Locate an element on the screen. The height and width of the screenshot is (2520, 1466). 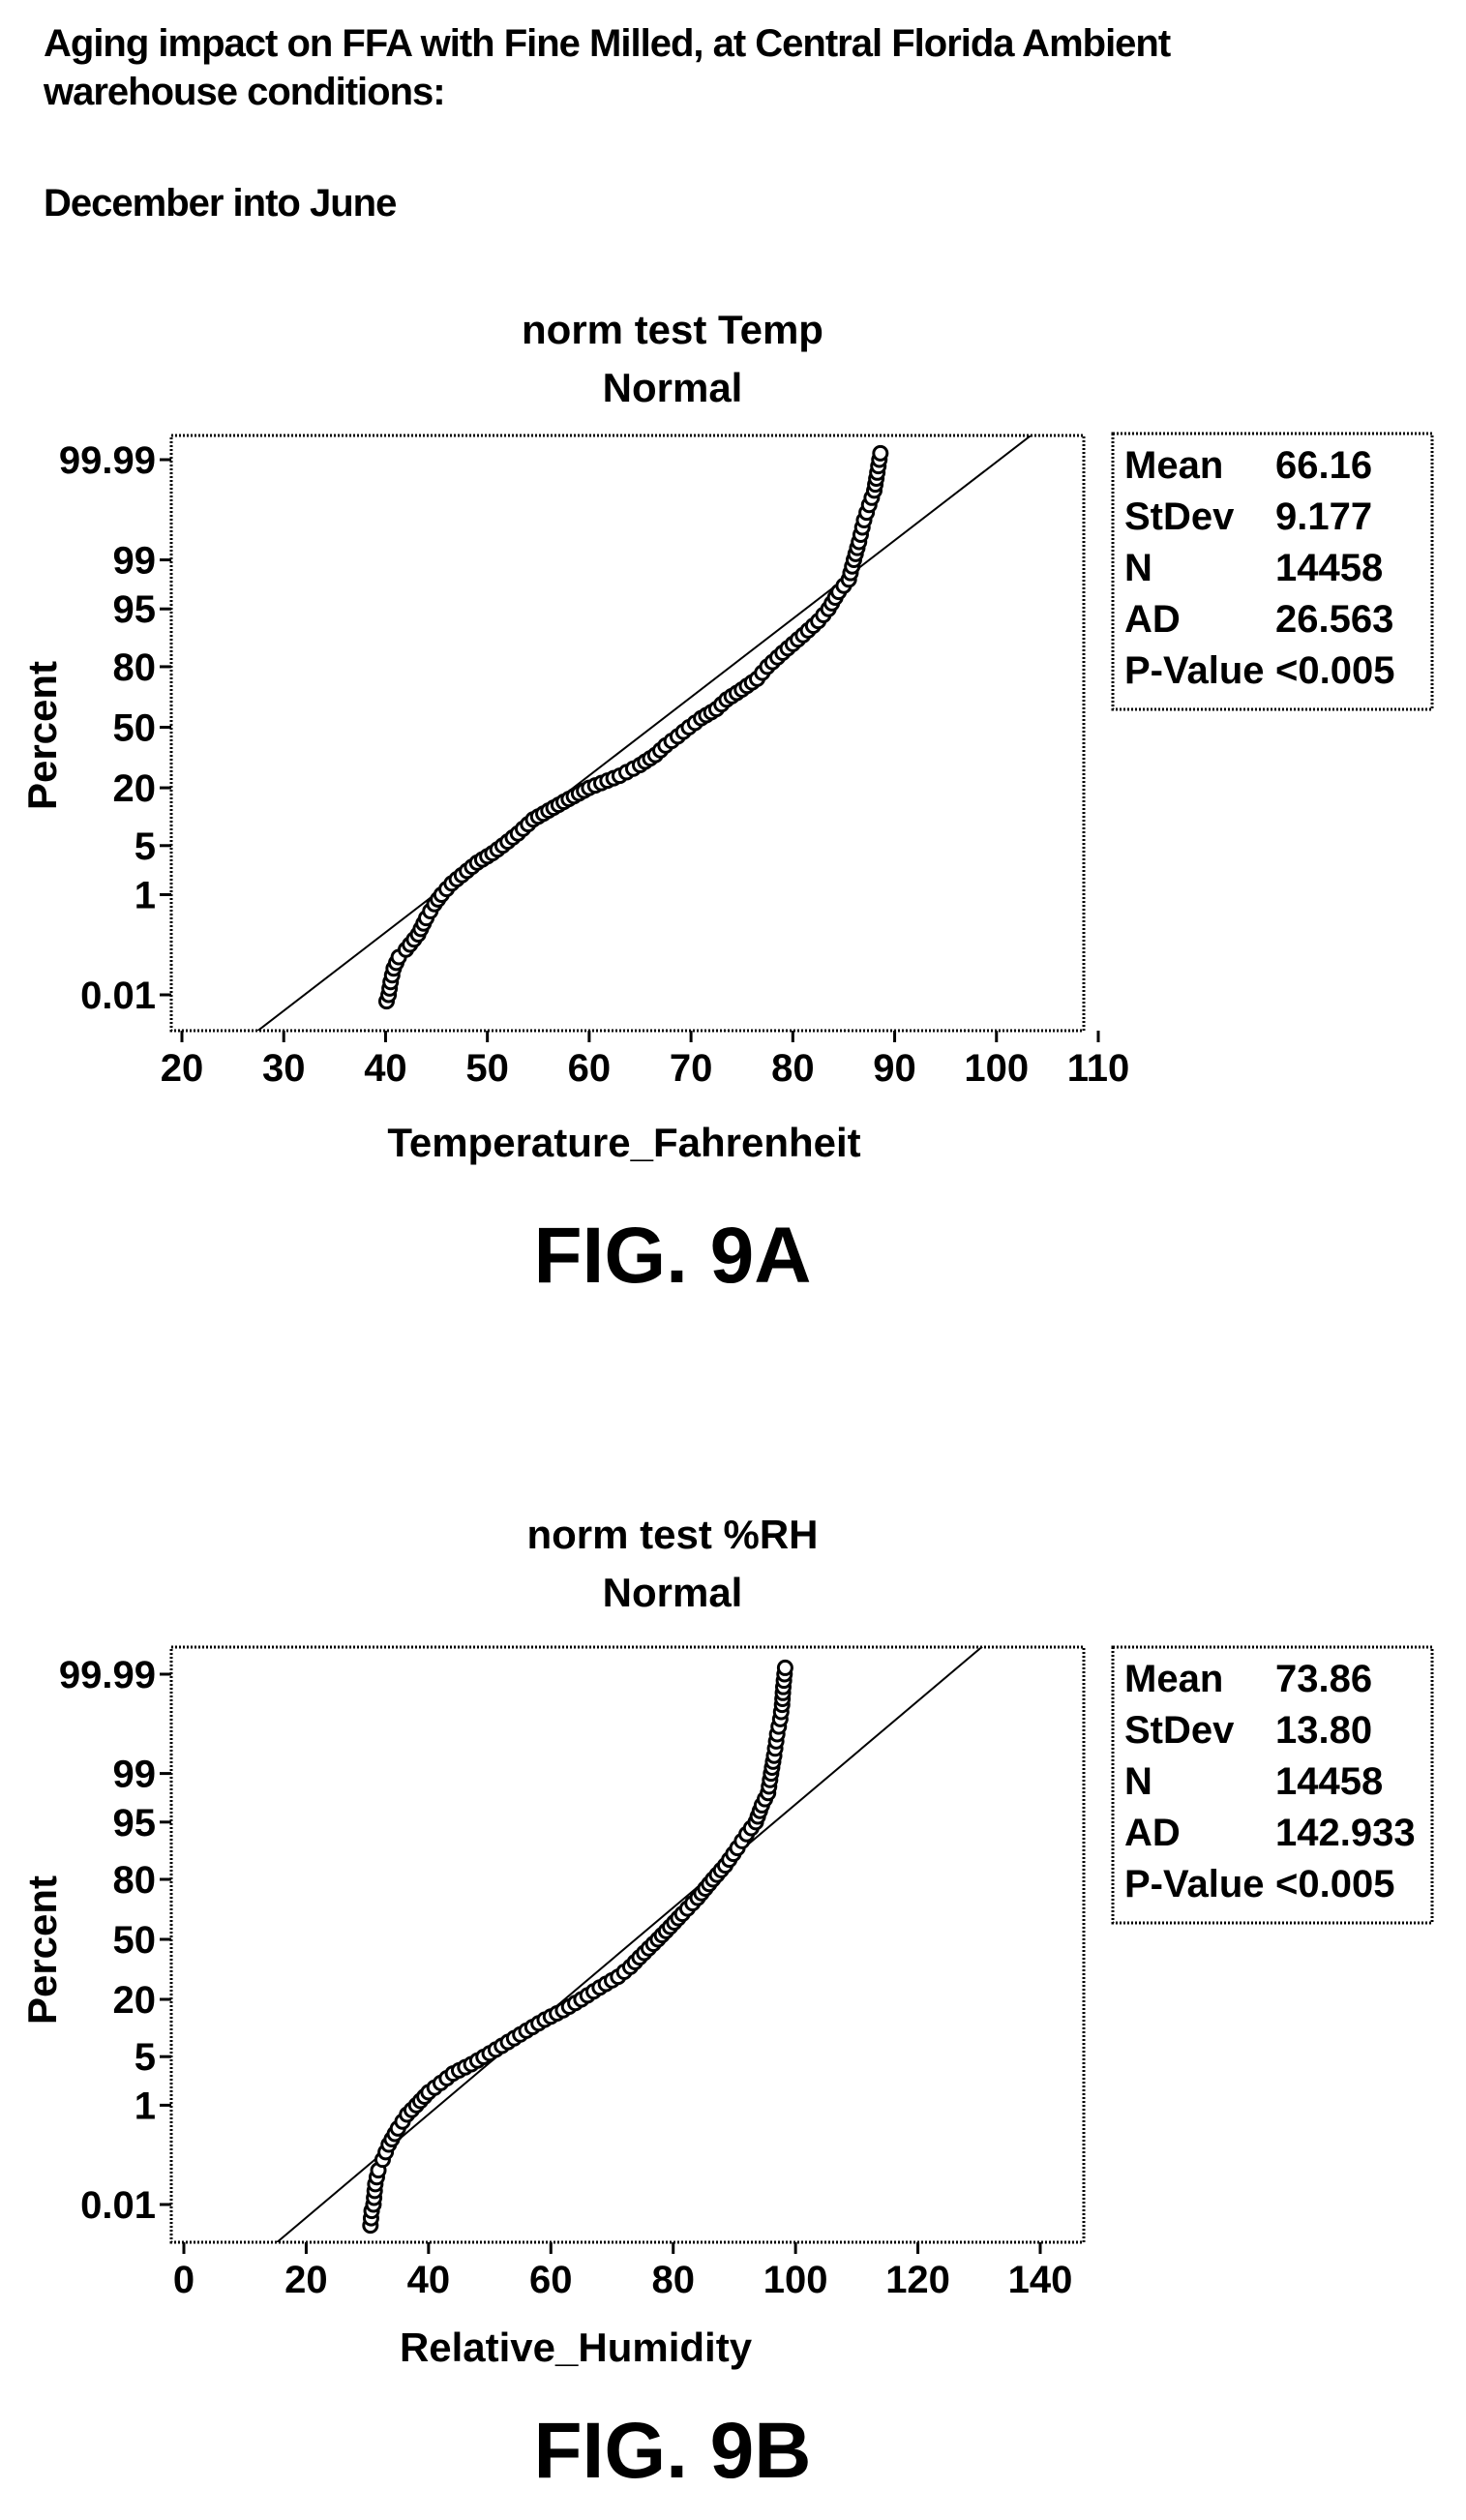
chart-title: norm test %RH is located at coordinates (672, 1535).